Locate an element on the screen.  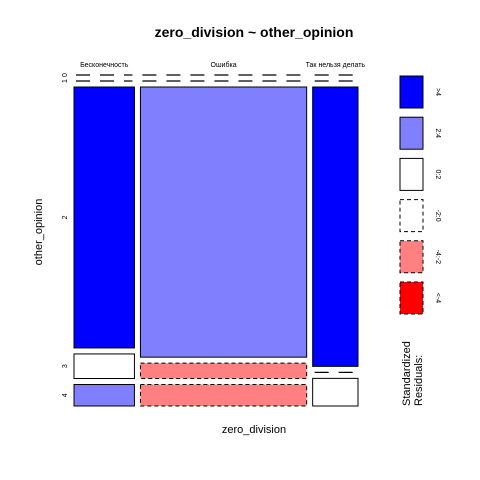
legend-title: StandardizedResiduals: is located at coordinates (413, 373).